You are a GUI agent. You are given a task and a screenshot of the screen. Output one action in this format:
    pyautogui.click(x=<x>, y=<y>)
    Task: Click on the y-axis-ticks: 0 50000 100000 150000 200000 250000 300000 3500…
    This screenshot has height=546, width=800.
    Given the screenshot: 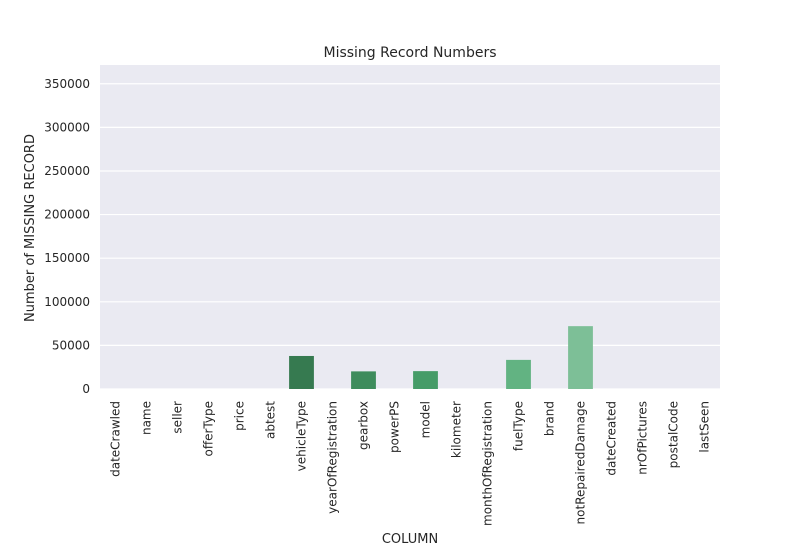 What is the action you would take?
    pyautogui.click(x=67, y=236)
    